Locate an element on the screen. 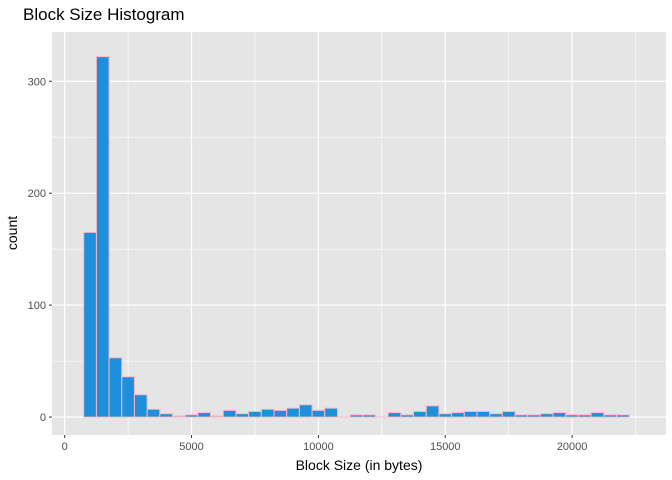 The height and width of the screenshot is (480, 672). y-tick-label: 0 is located at coordinates (43, 418).